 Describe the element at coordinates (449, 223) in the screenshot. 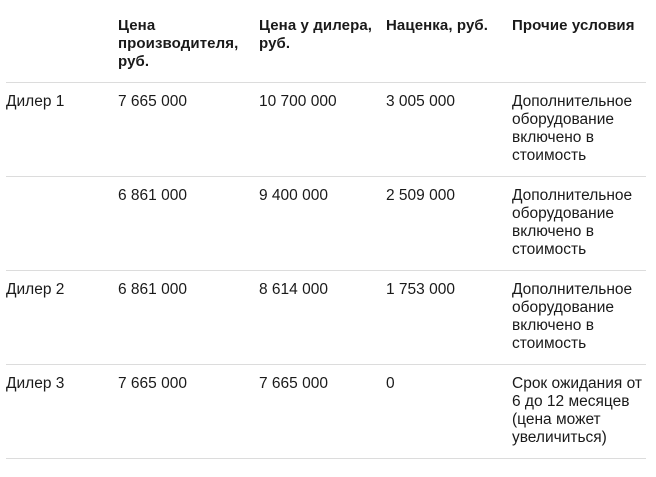

I see `cell-markup: 2 509 000` at that location.